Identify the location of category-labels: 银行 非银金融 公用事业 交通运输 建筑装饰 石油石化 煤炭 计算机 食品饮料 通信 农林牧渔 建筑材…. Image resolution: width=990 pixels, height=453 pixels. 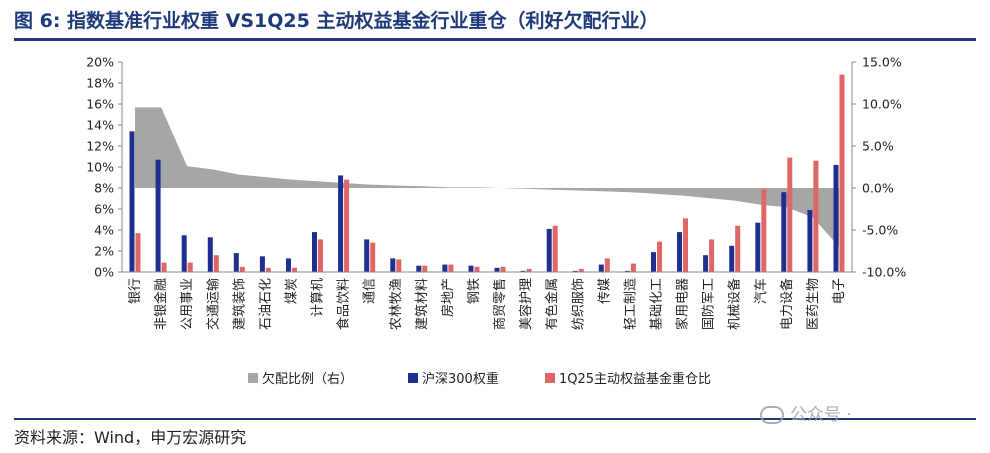
(487, 304).